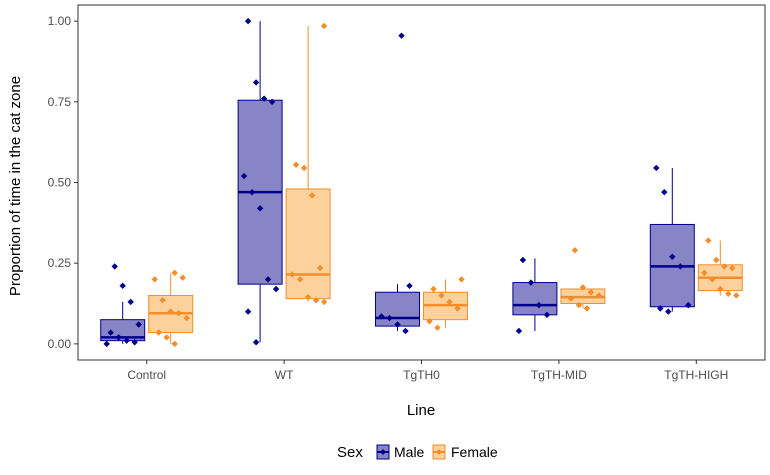  Describe the element at coordinates (60, 263) in the screenshot. I see `y-tick-label: 0.25` at that location.